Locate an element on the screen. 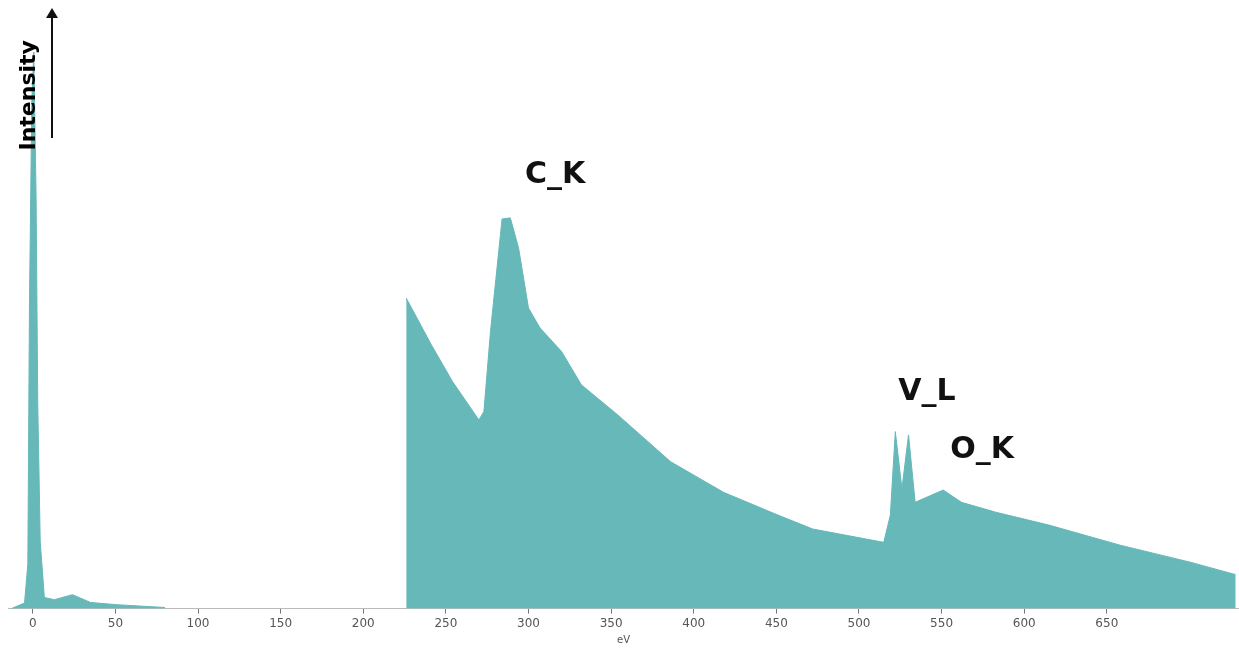  annotation: V_L is located at coordinates (927, 389).